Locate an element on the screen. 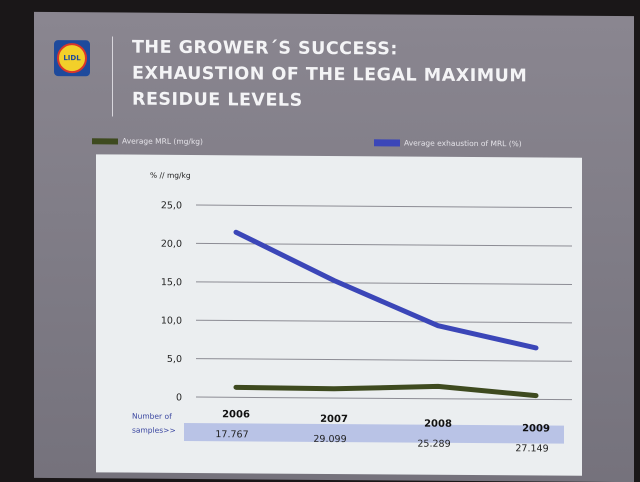 The image size is (640, 482). samples-label-line2: samples>> is located at coordinates (154, 430).